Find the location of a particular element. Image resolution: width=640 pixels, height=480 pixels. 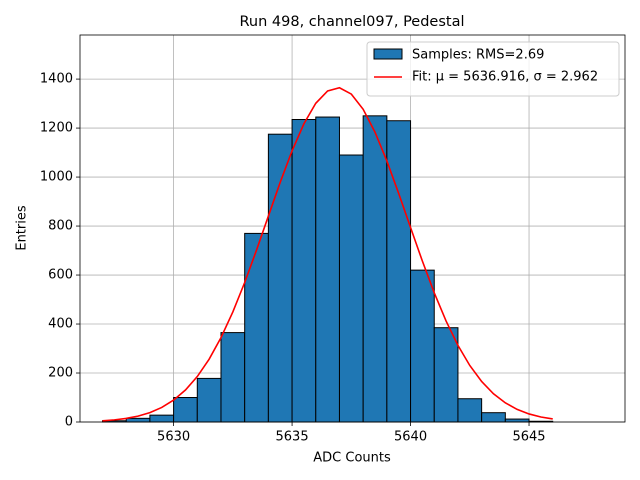

y-tick-label: 600 is located at coordinates (60, 275).